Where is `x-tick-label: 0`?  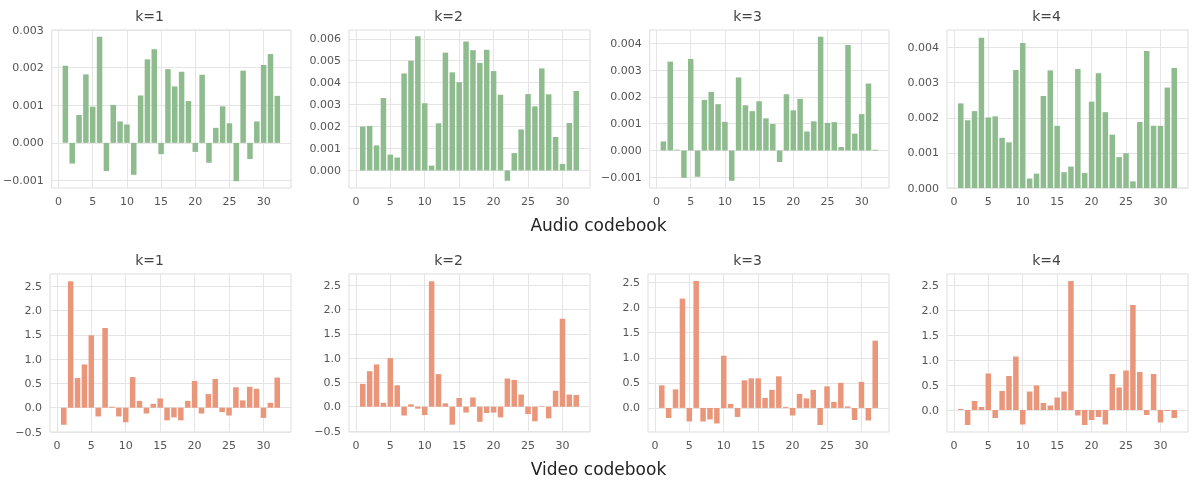 x-tick-label: 0 is located at coordinates (356, 445).